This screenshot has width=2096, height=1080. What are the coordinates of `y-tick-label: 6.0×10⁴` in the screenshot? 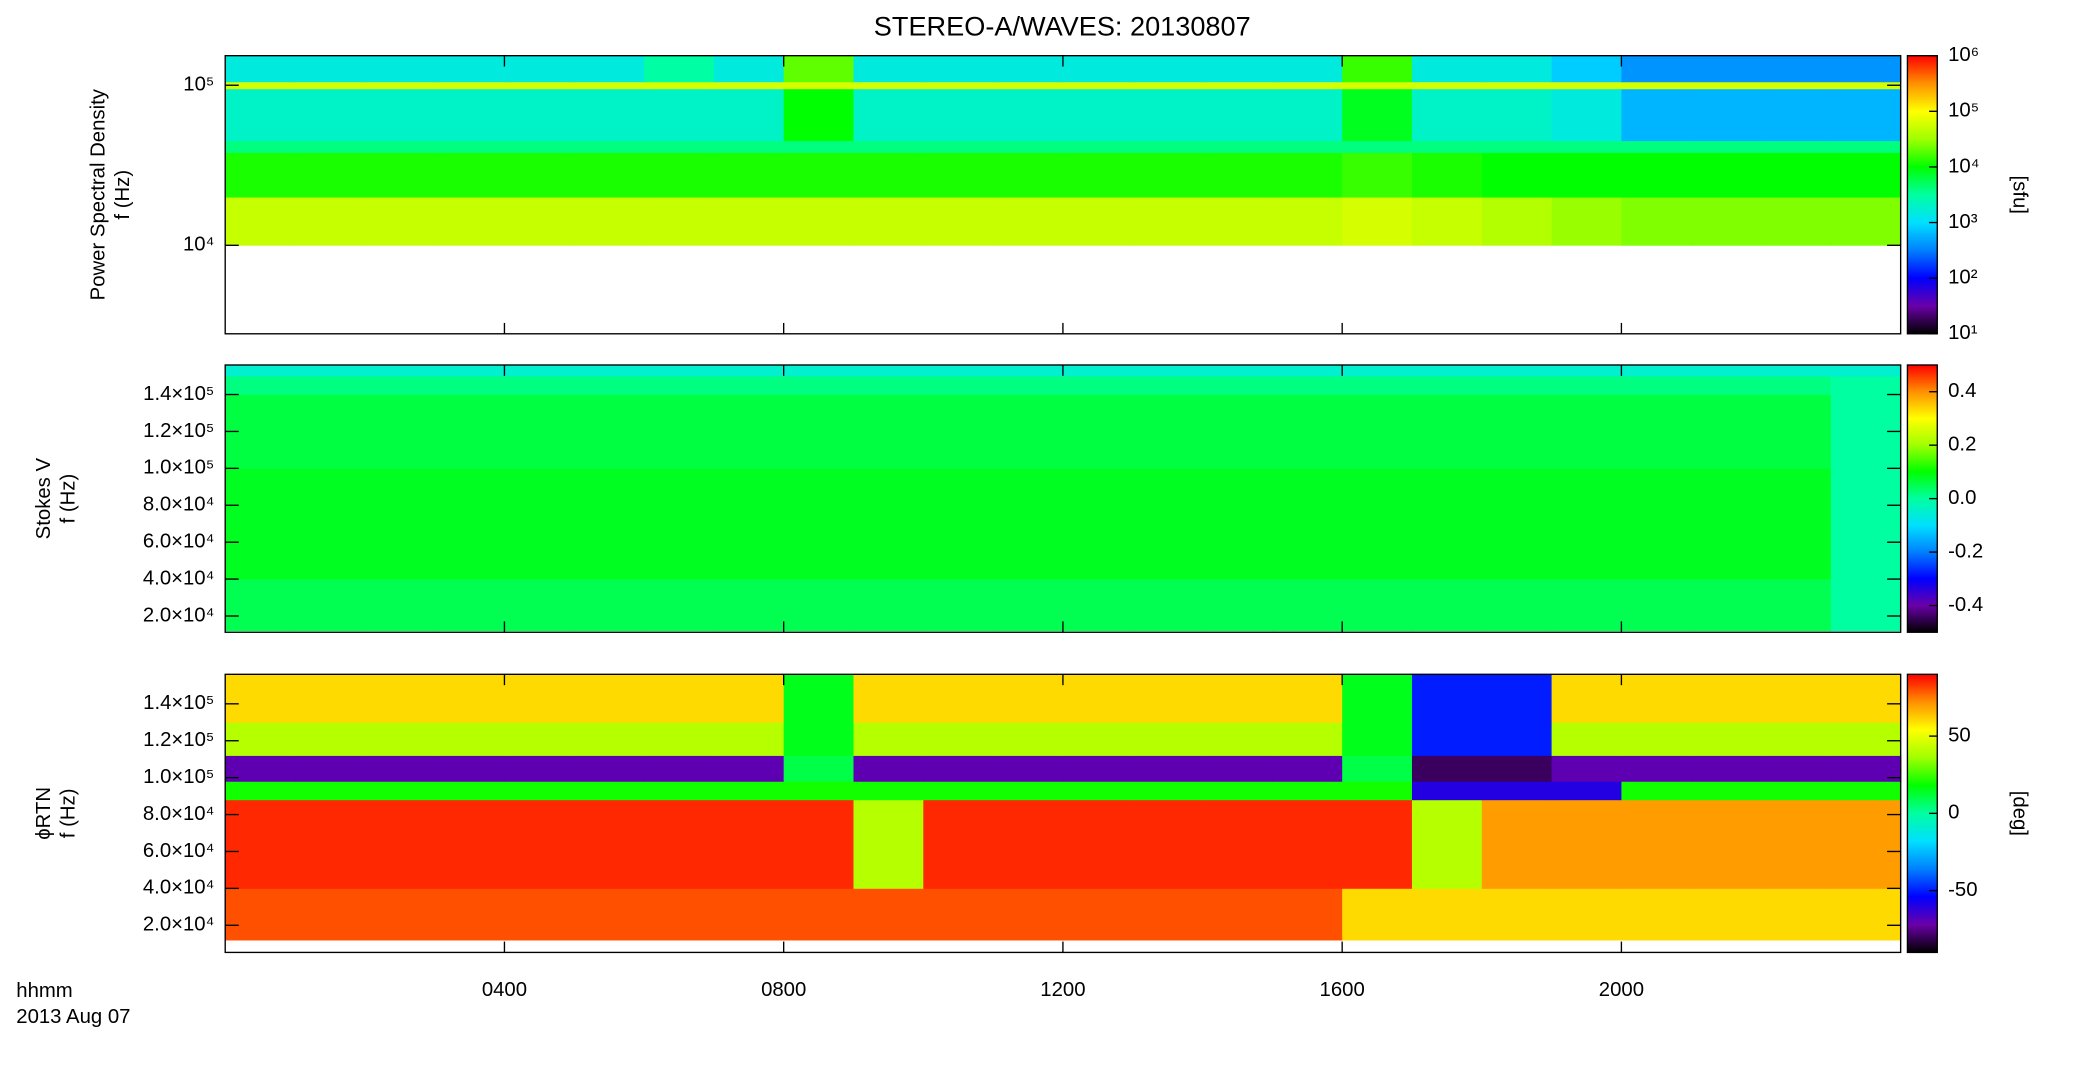 It's located at (178, 542).